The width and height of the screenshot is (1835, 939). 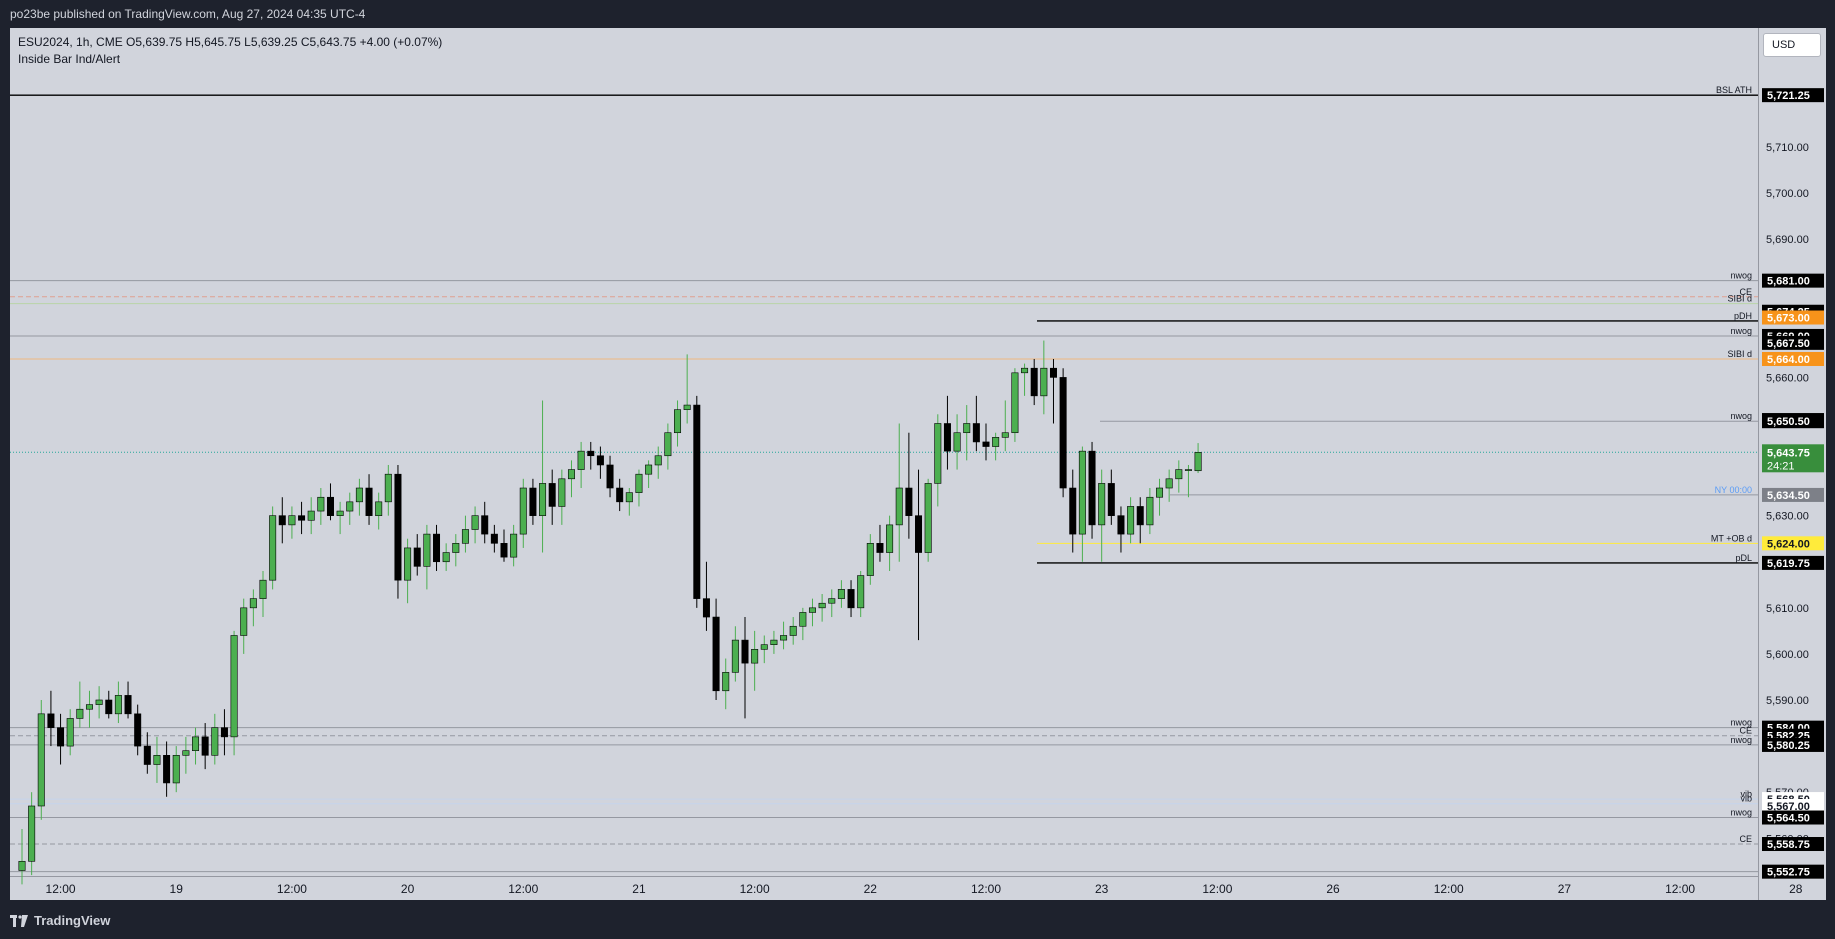 I want to click on last-price-tag, so click(x=1793, y=458).